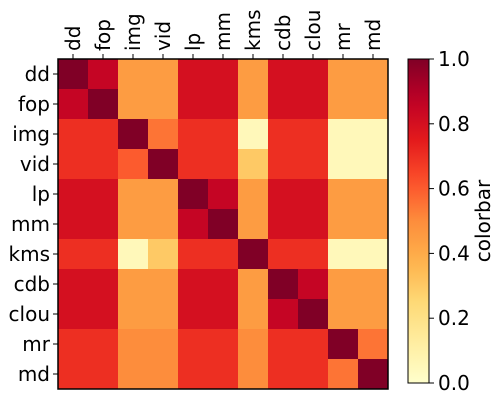 The image size is (499, 411). Describe the element at coordinates (343, 194) in the screenshot. I see `heatmap-cell-lp-mr` at that location.